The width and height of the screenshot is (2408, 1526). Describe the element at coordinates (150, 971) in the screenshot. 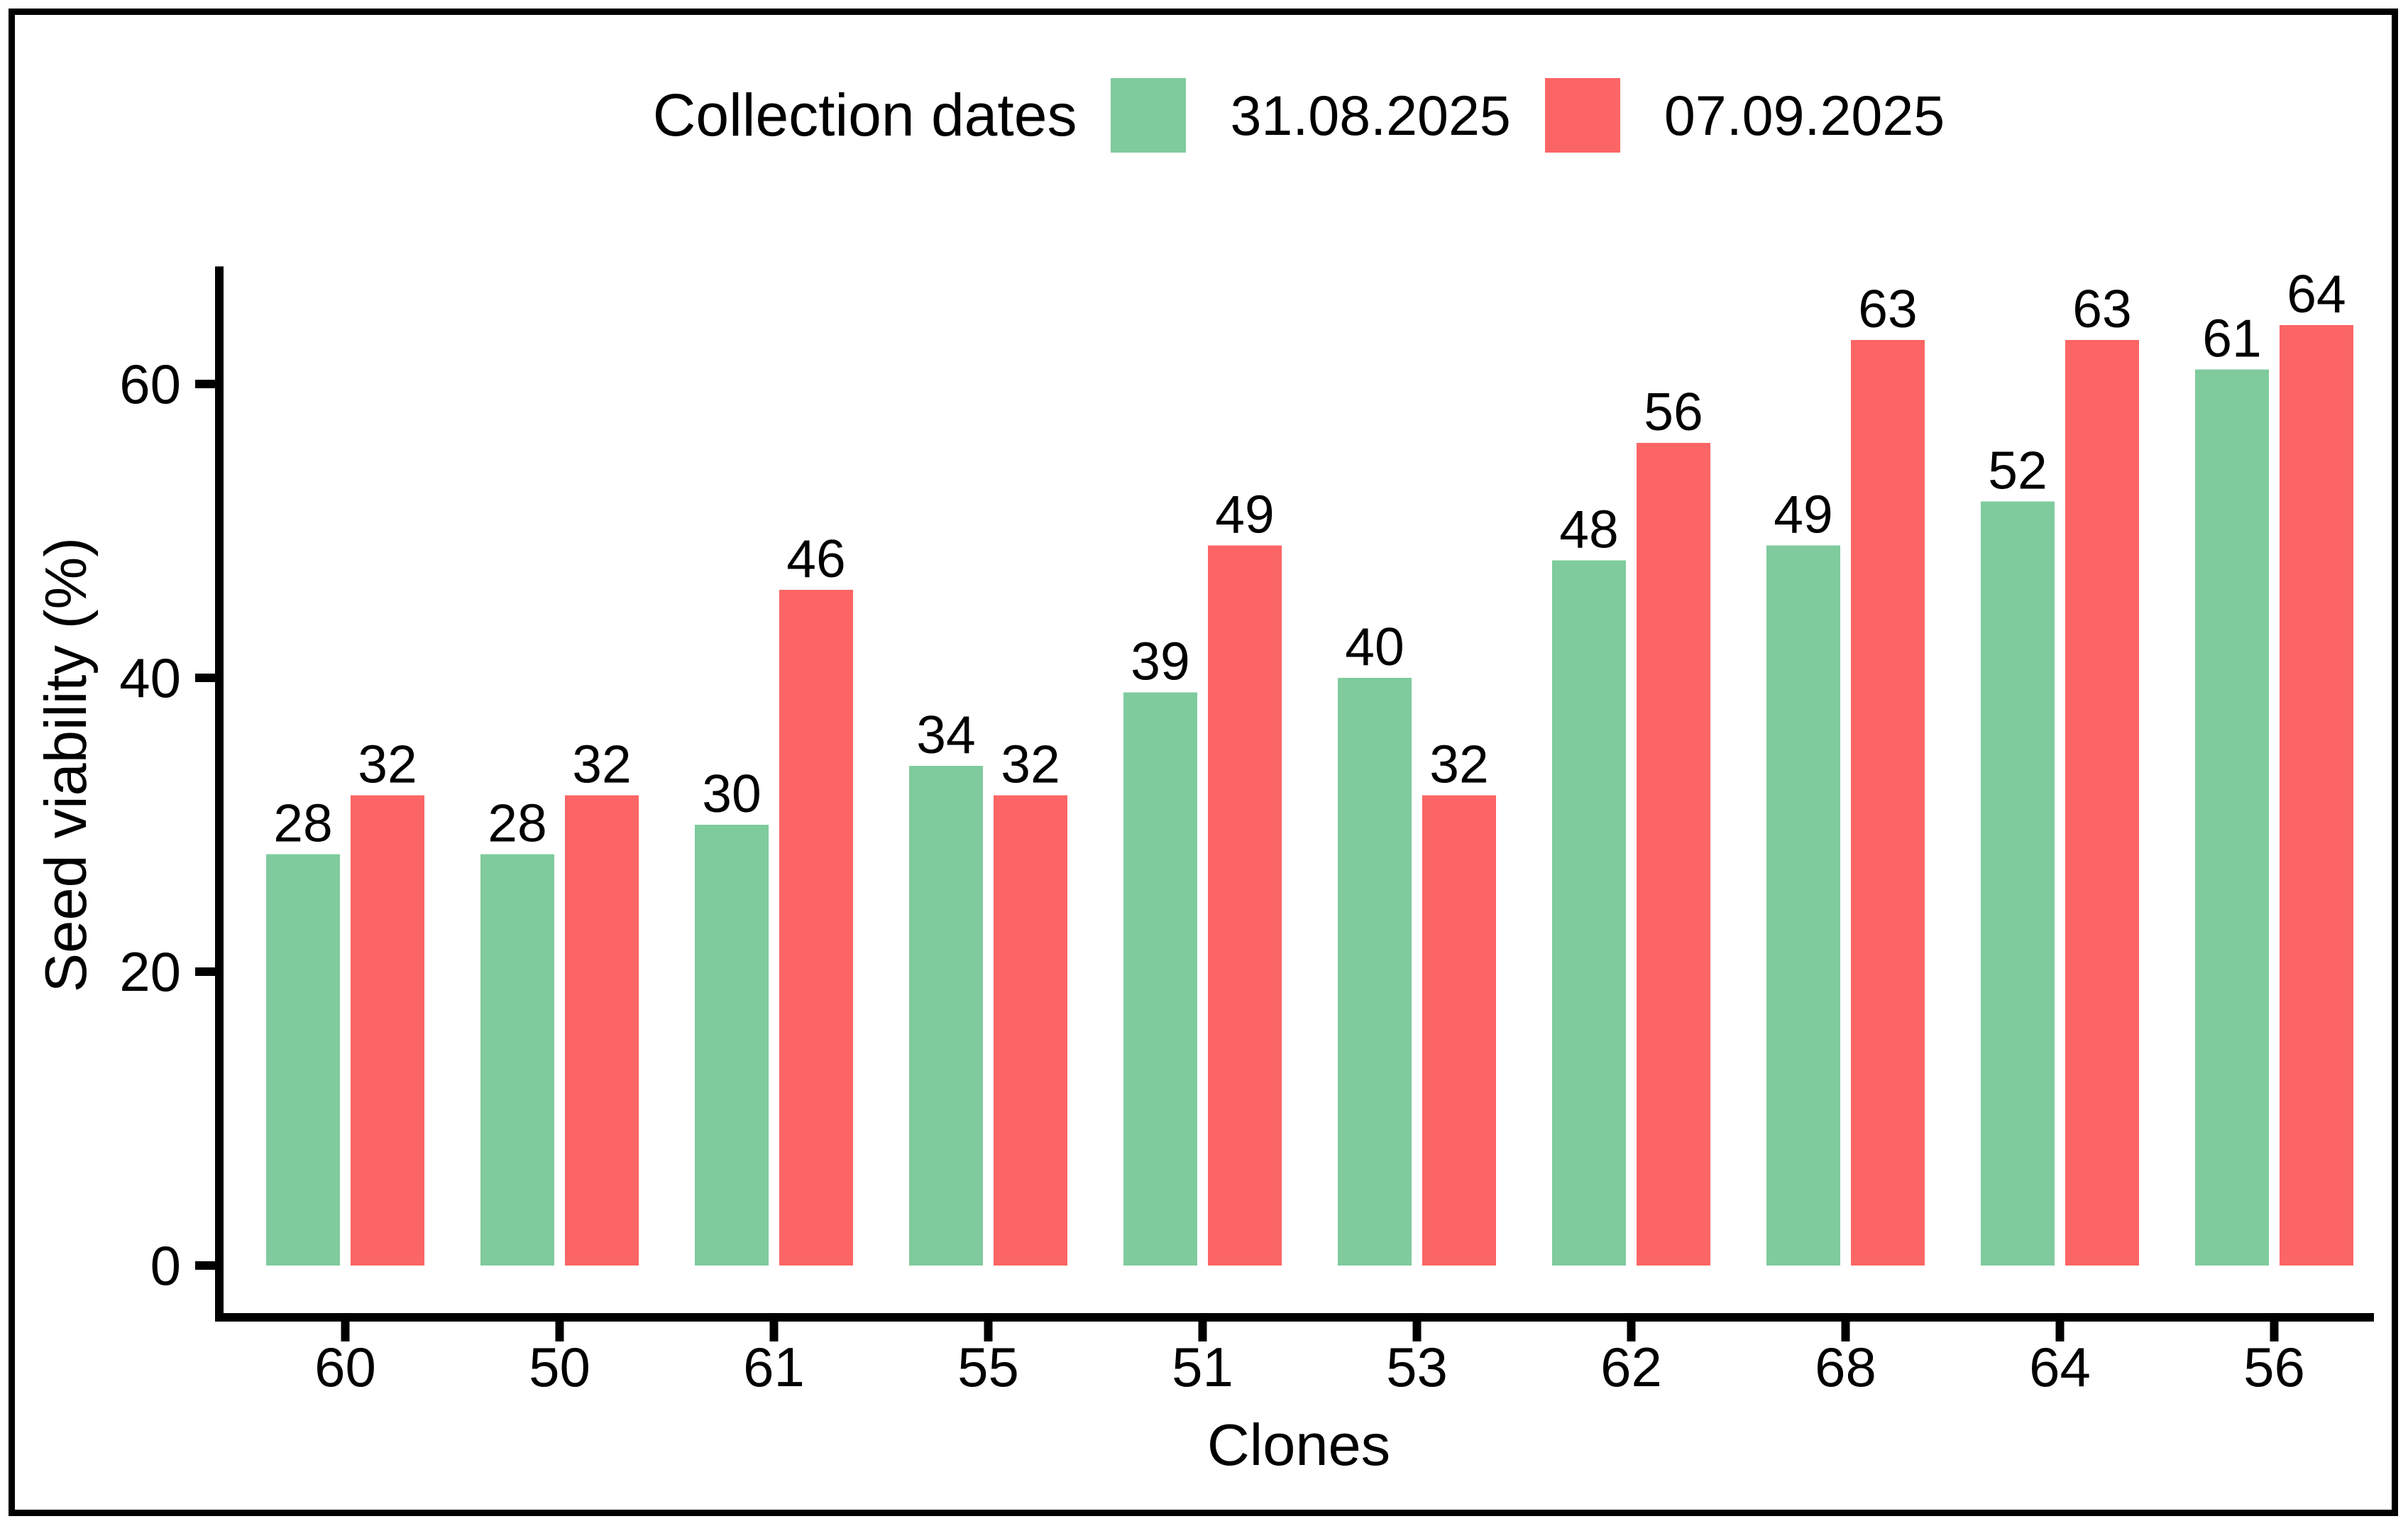

I see `y-tick-label: 20` at that location.